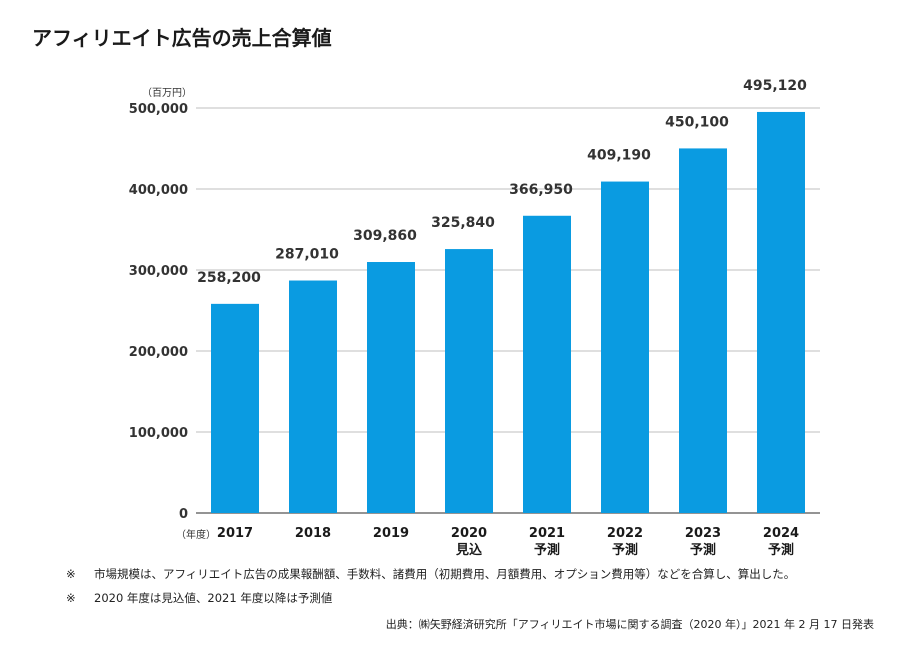 The width and height of the screenshot is (908, 652). Describe the element at coordinates (541, 190) in the screenshot. I see `bar-value-label: 366,950` at that location.